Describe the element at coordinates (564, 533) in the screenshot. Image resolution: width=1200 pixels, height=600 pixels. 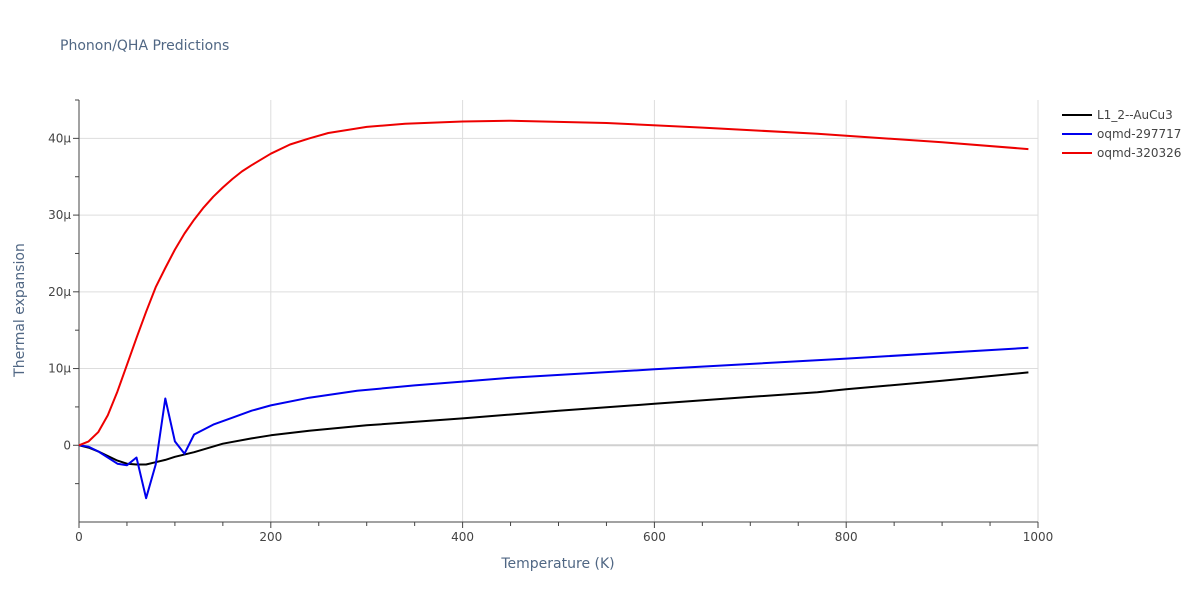
I see `x-axis-ticks: 0 200 400 600 800 1000` at that location.